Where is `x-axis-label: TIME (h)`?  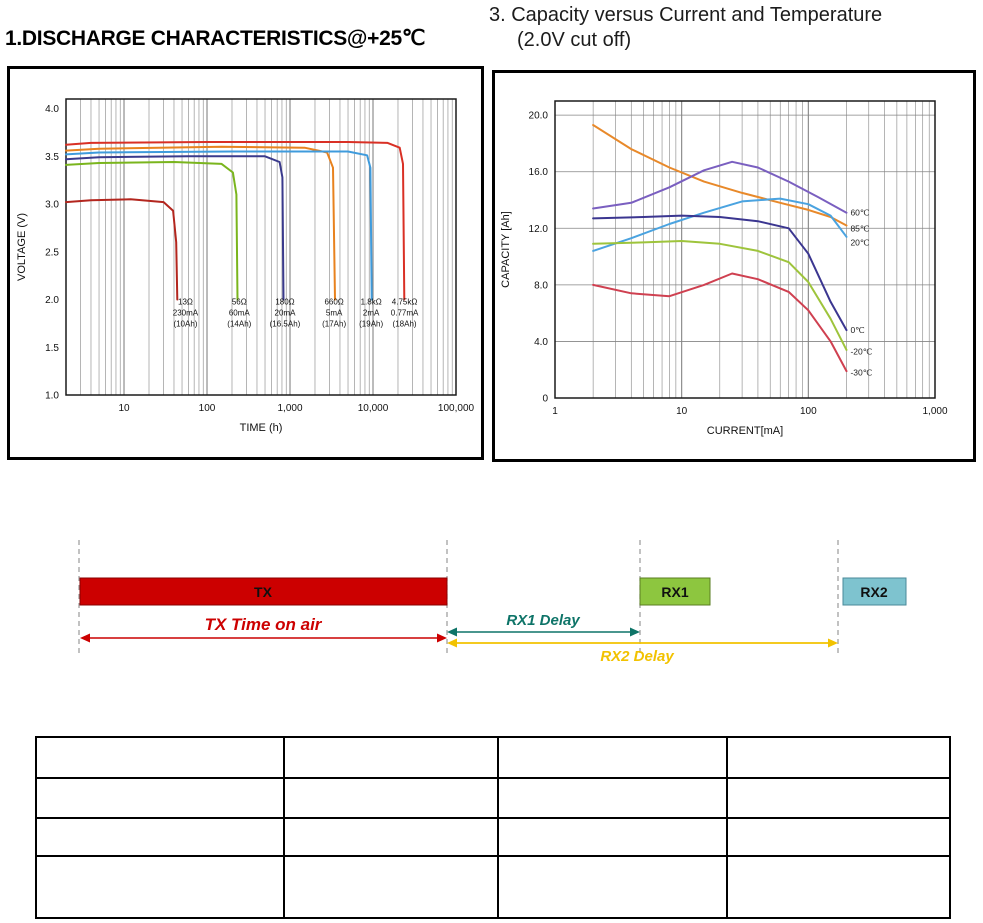
x-axis-label: TIME (h) is located at coordinates (261, 428).